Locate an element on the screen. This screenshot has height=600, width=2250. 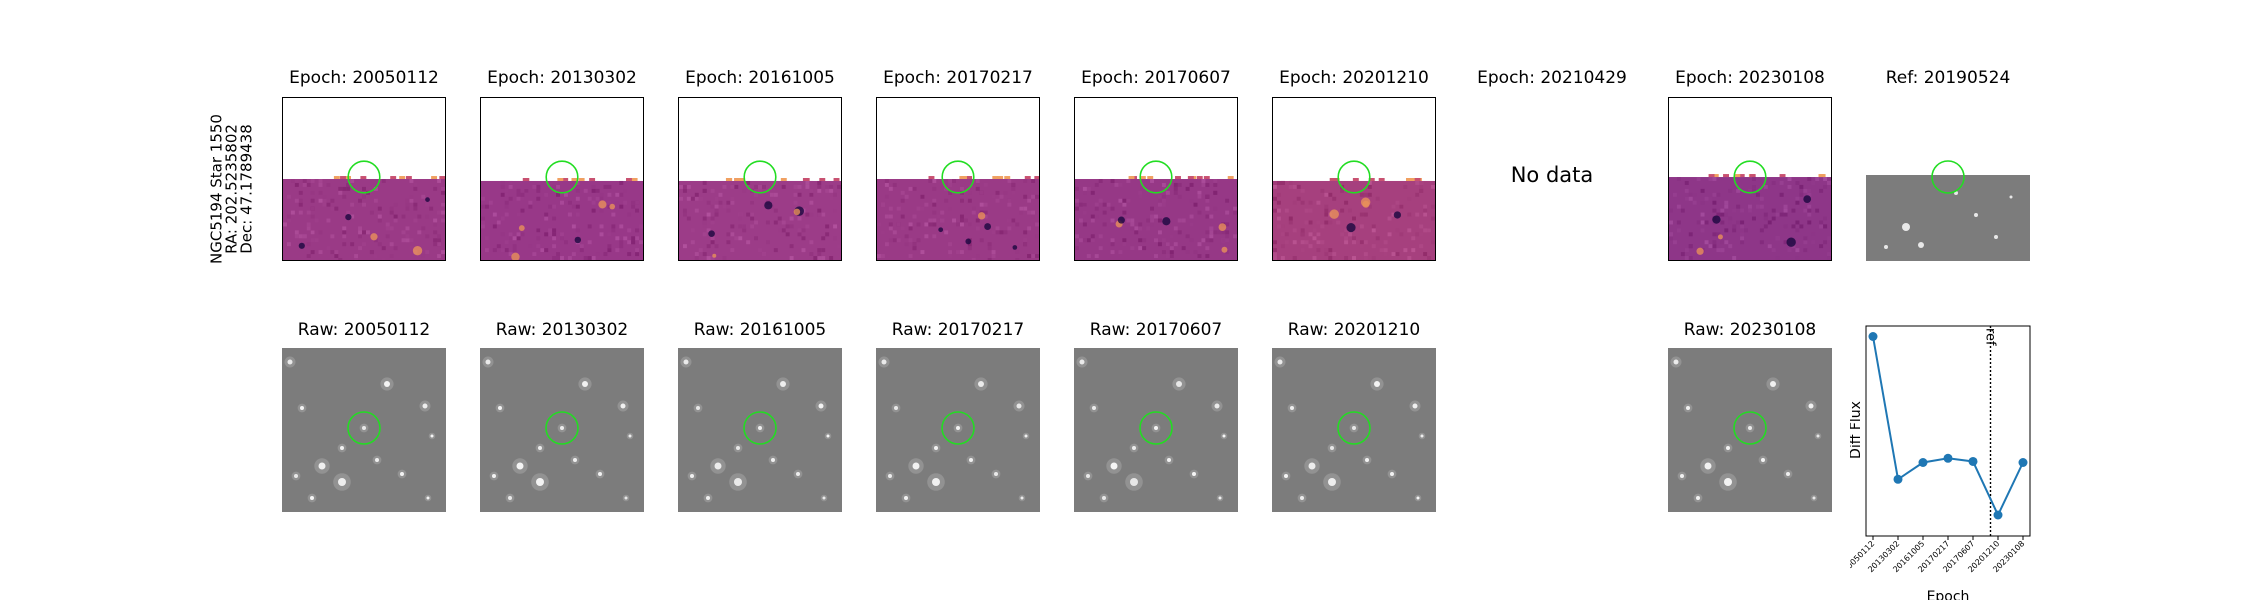
diff-panel-title-3: Epoch: 20170217 is located at coordinates (958, 78).